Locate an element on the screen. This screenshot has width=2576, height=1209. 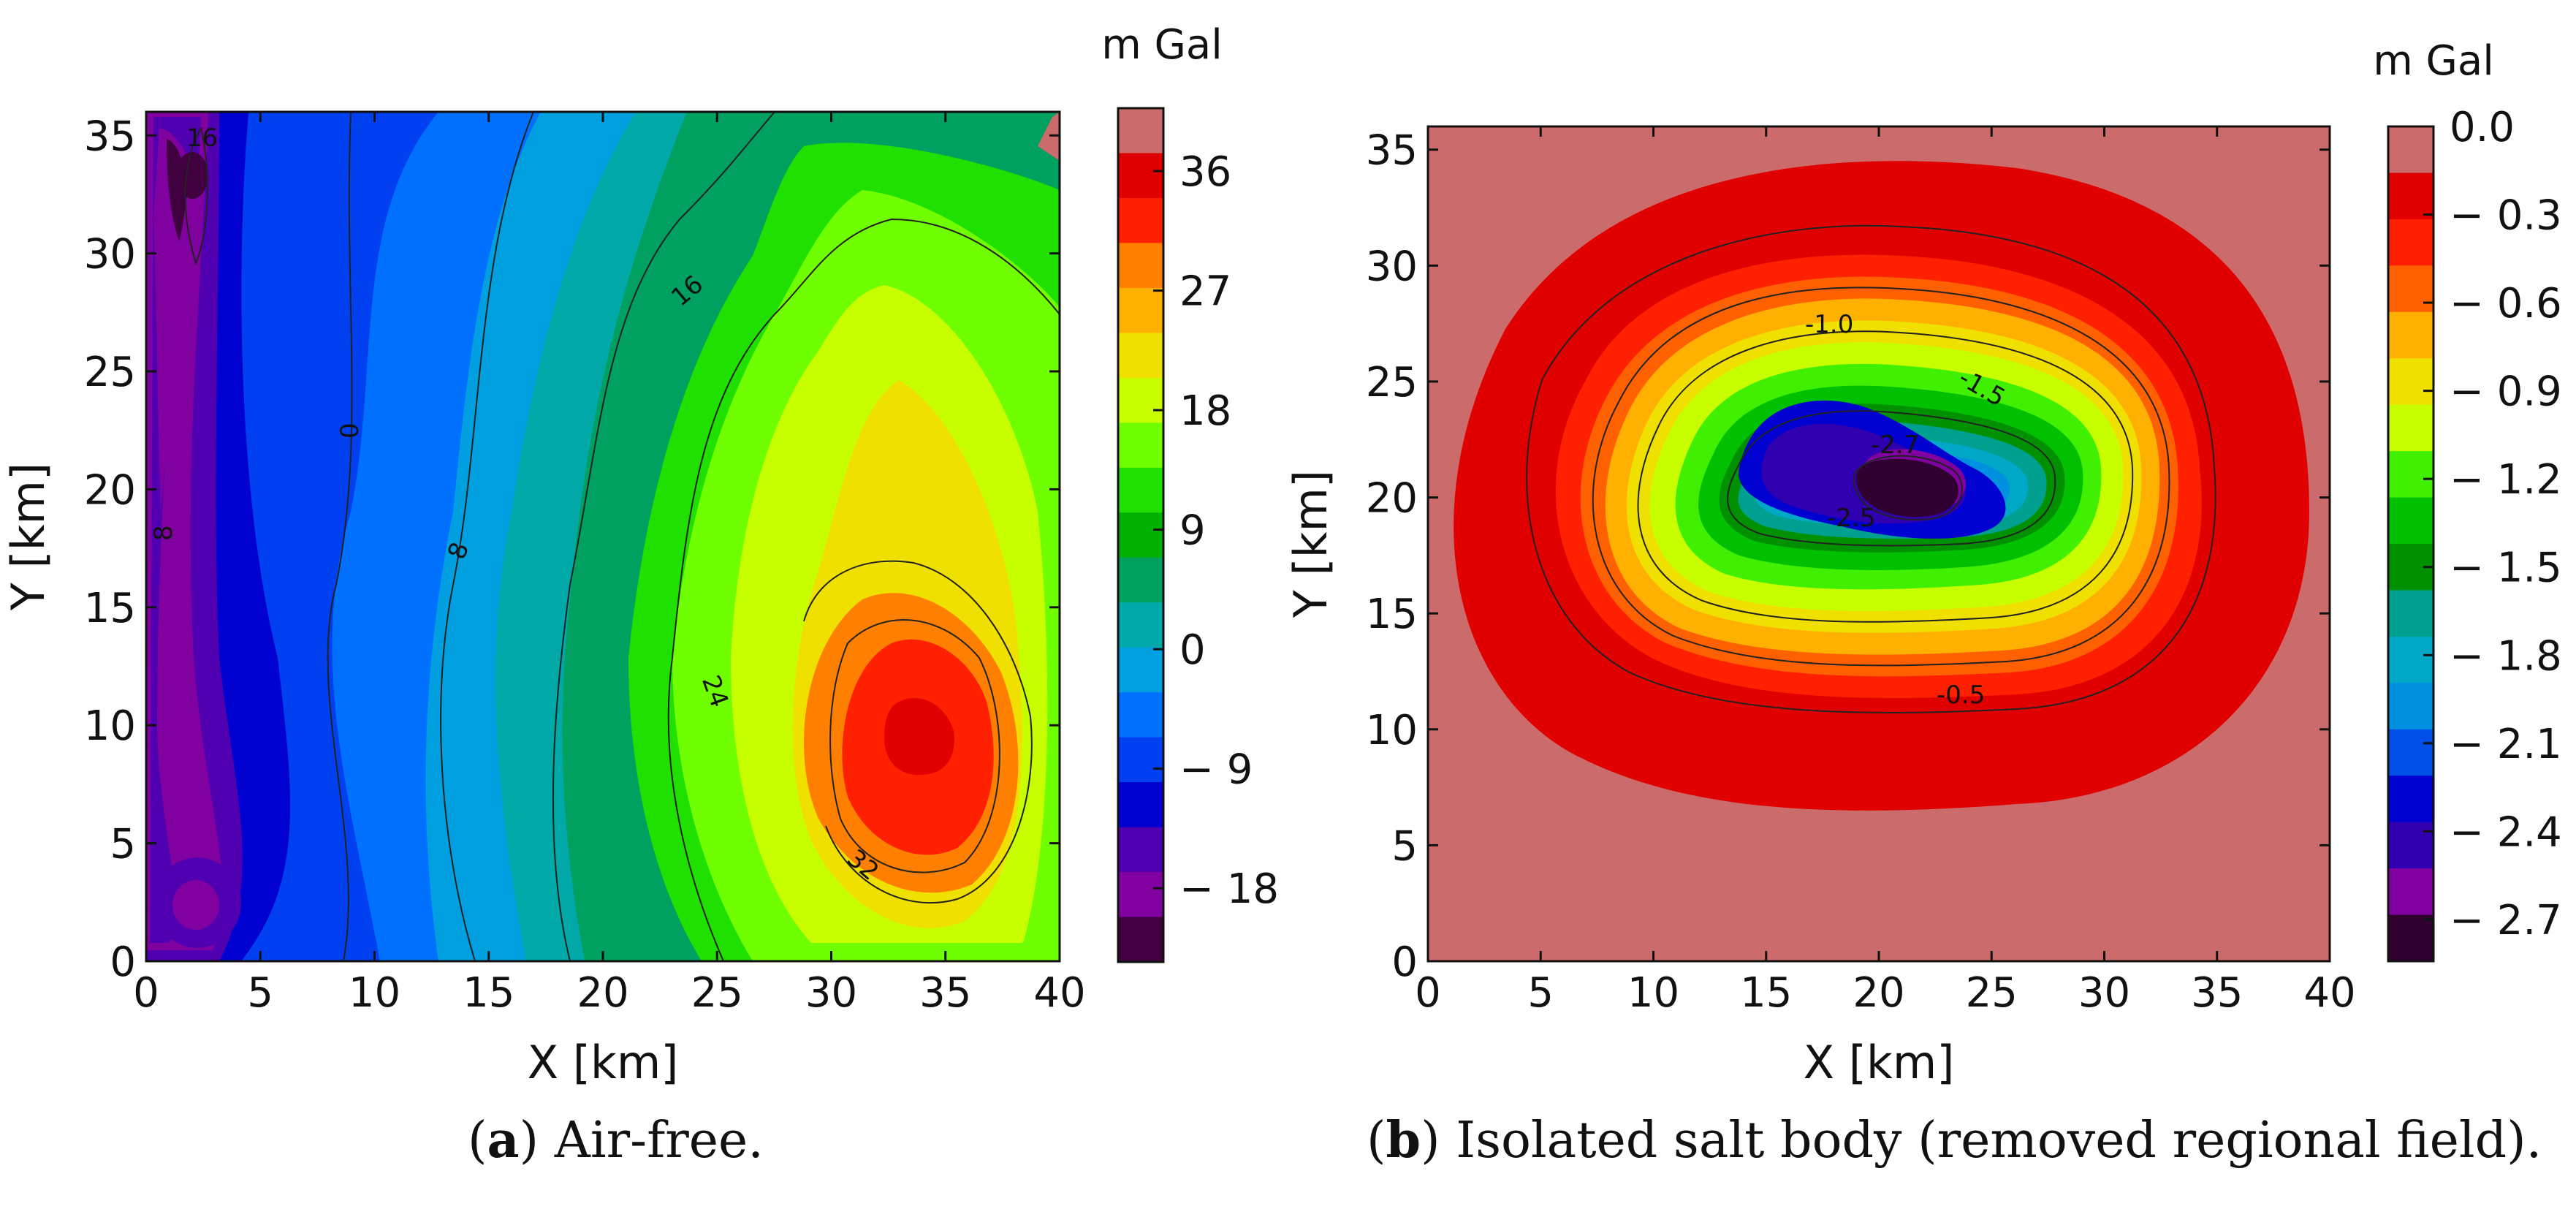
y-tick-label: 20 is located at coordinates (1392, 499).